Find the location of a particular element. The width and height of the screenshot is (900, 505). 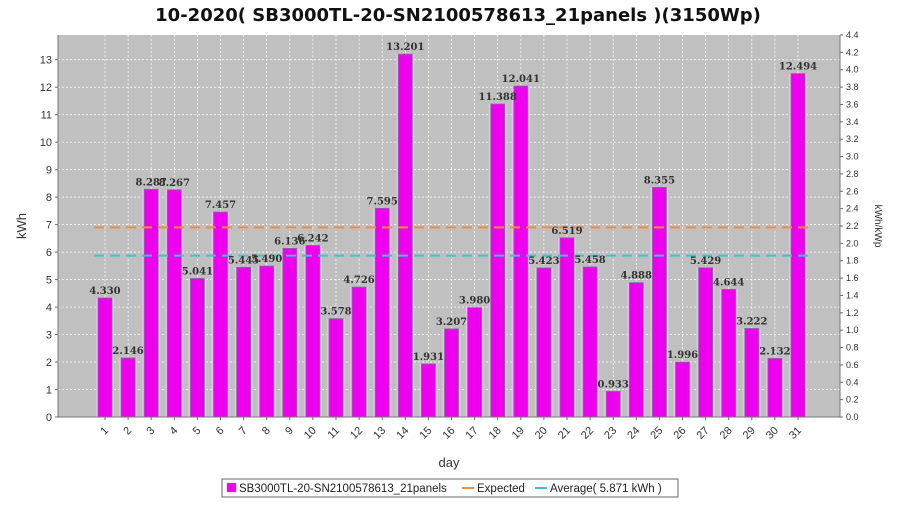

y2-tick-label: 4.0 is located at coordinates (852, 70).